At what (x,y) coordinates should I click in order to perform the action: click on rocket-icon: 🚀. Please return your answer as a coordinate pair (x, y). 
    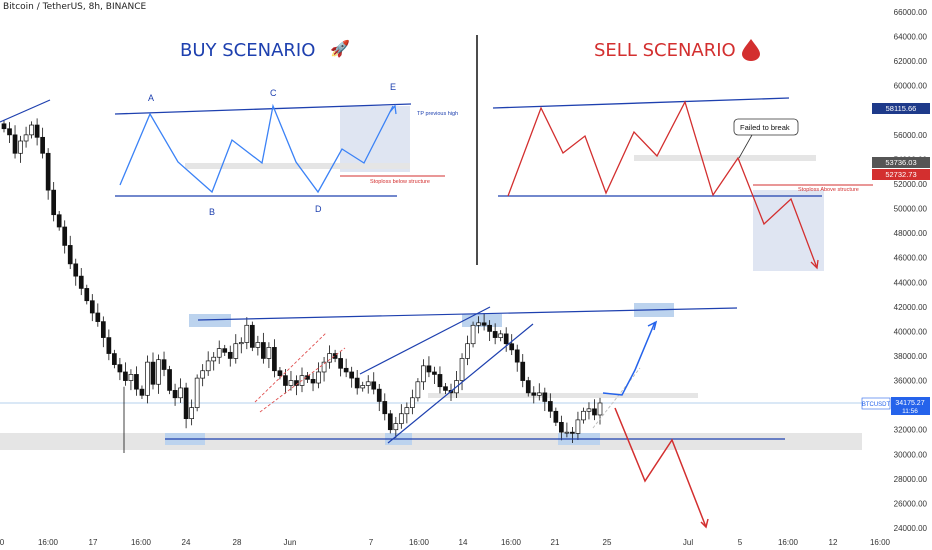
    Looking at the image, I should click on (340, 48).